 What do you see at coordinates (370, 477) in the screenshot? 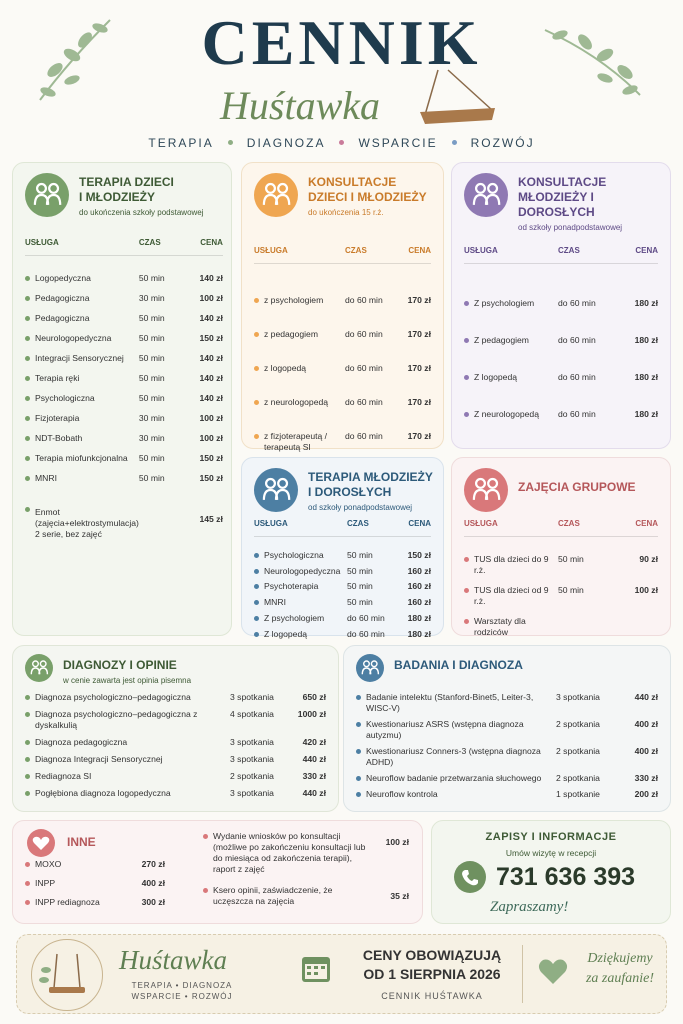
I see `card-title: TERAPIA MŁODZIEŻY` at bounding box center [370, 477].